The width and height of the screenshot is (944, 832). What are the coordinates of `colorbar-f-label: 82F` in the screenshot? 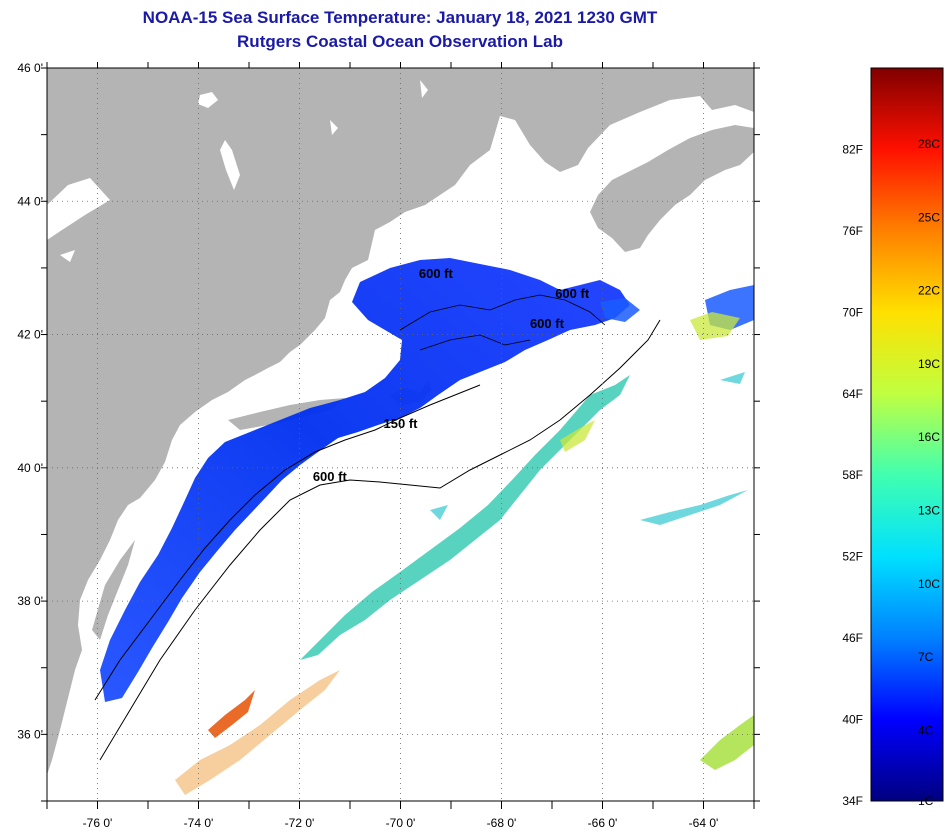 It's located at (852, 149).